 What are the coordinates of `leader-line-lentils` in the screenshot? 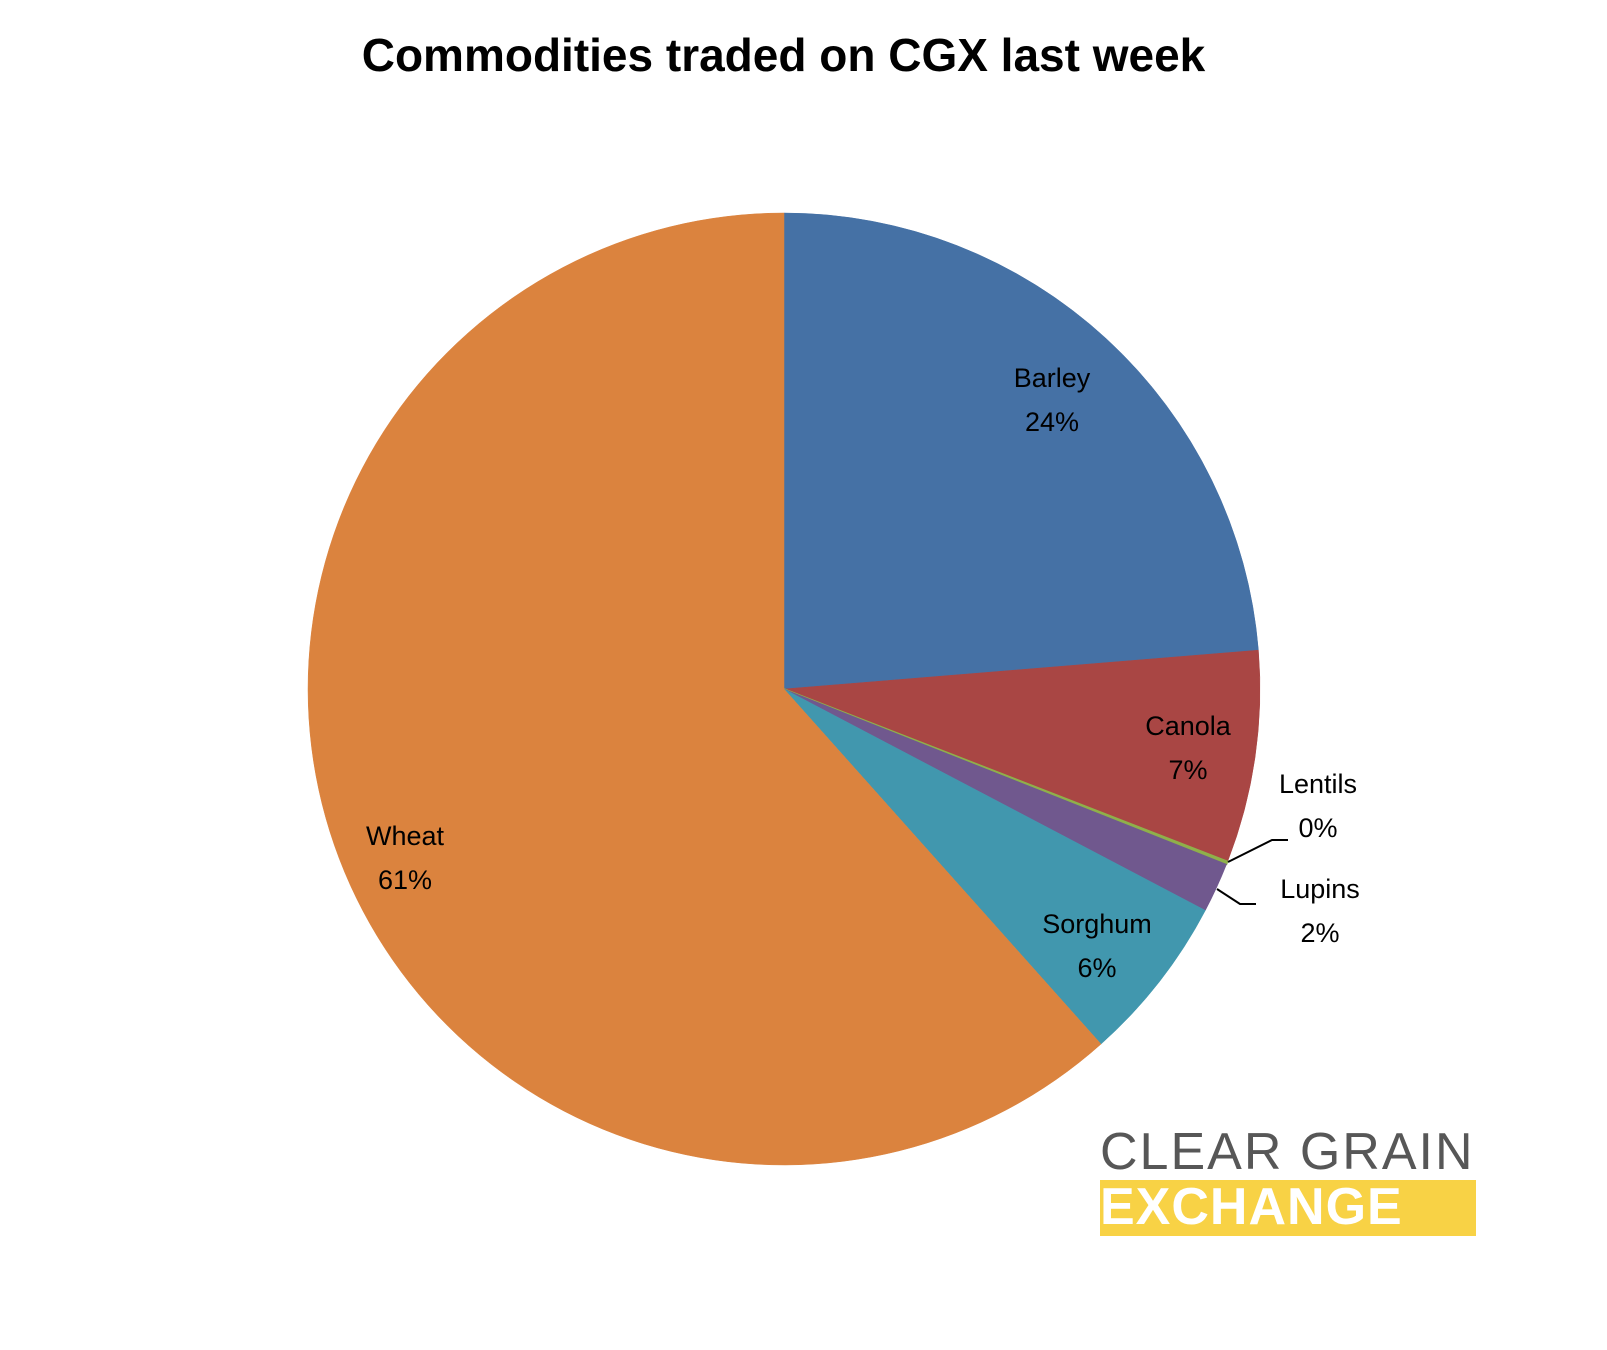 It's located at (1257, 851).